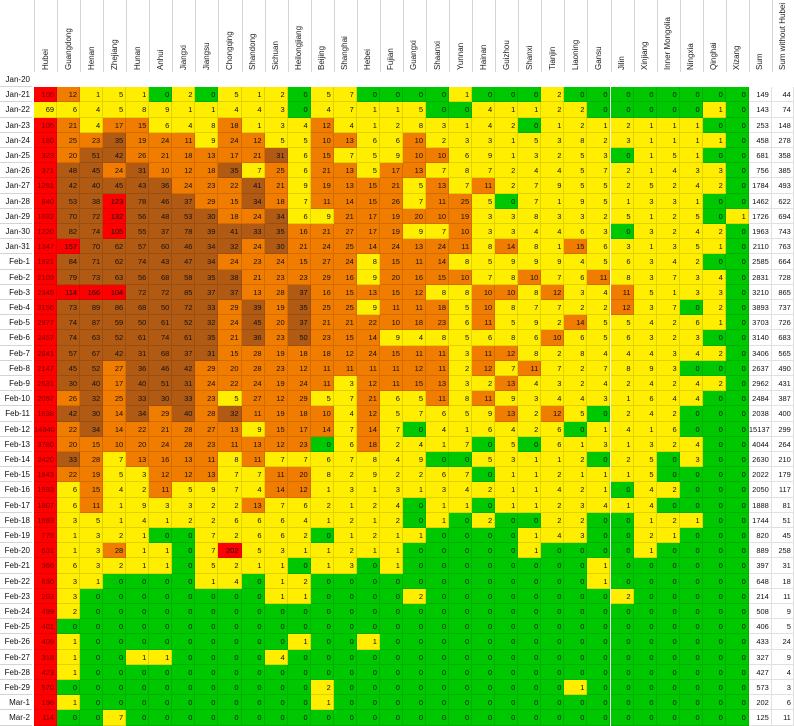 The height and width of the screenshot is (726, 794). What do you see at coordinates (69, 171) in the screenshot?
I see `table-cell: 48` at bounding box center [69, 171].